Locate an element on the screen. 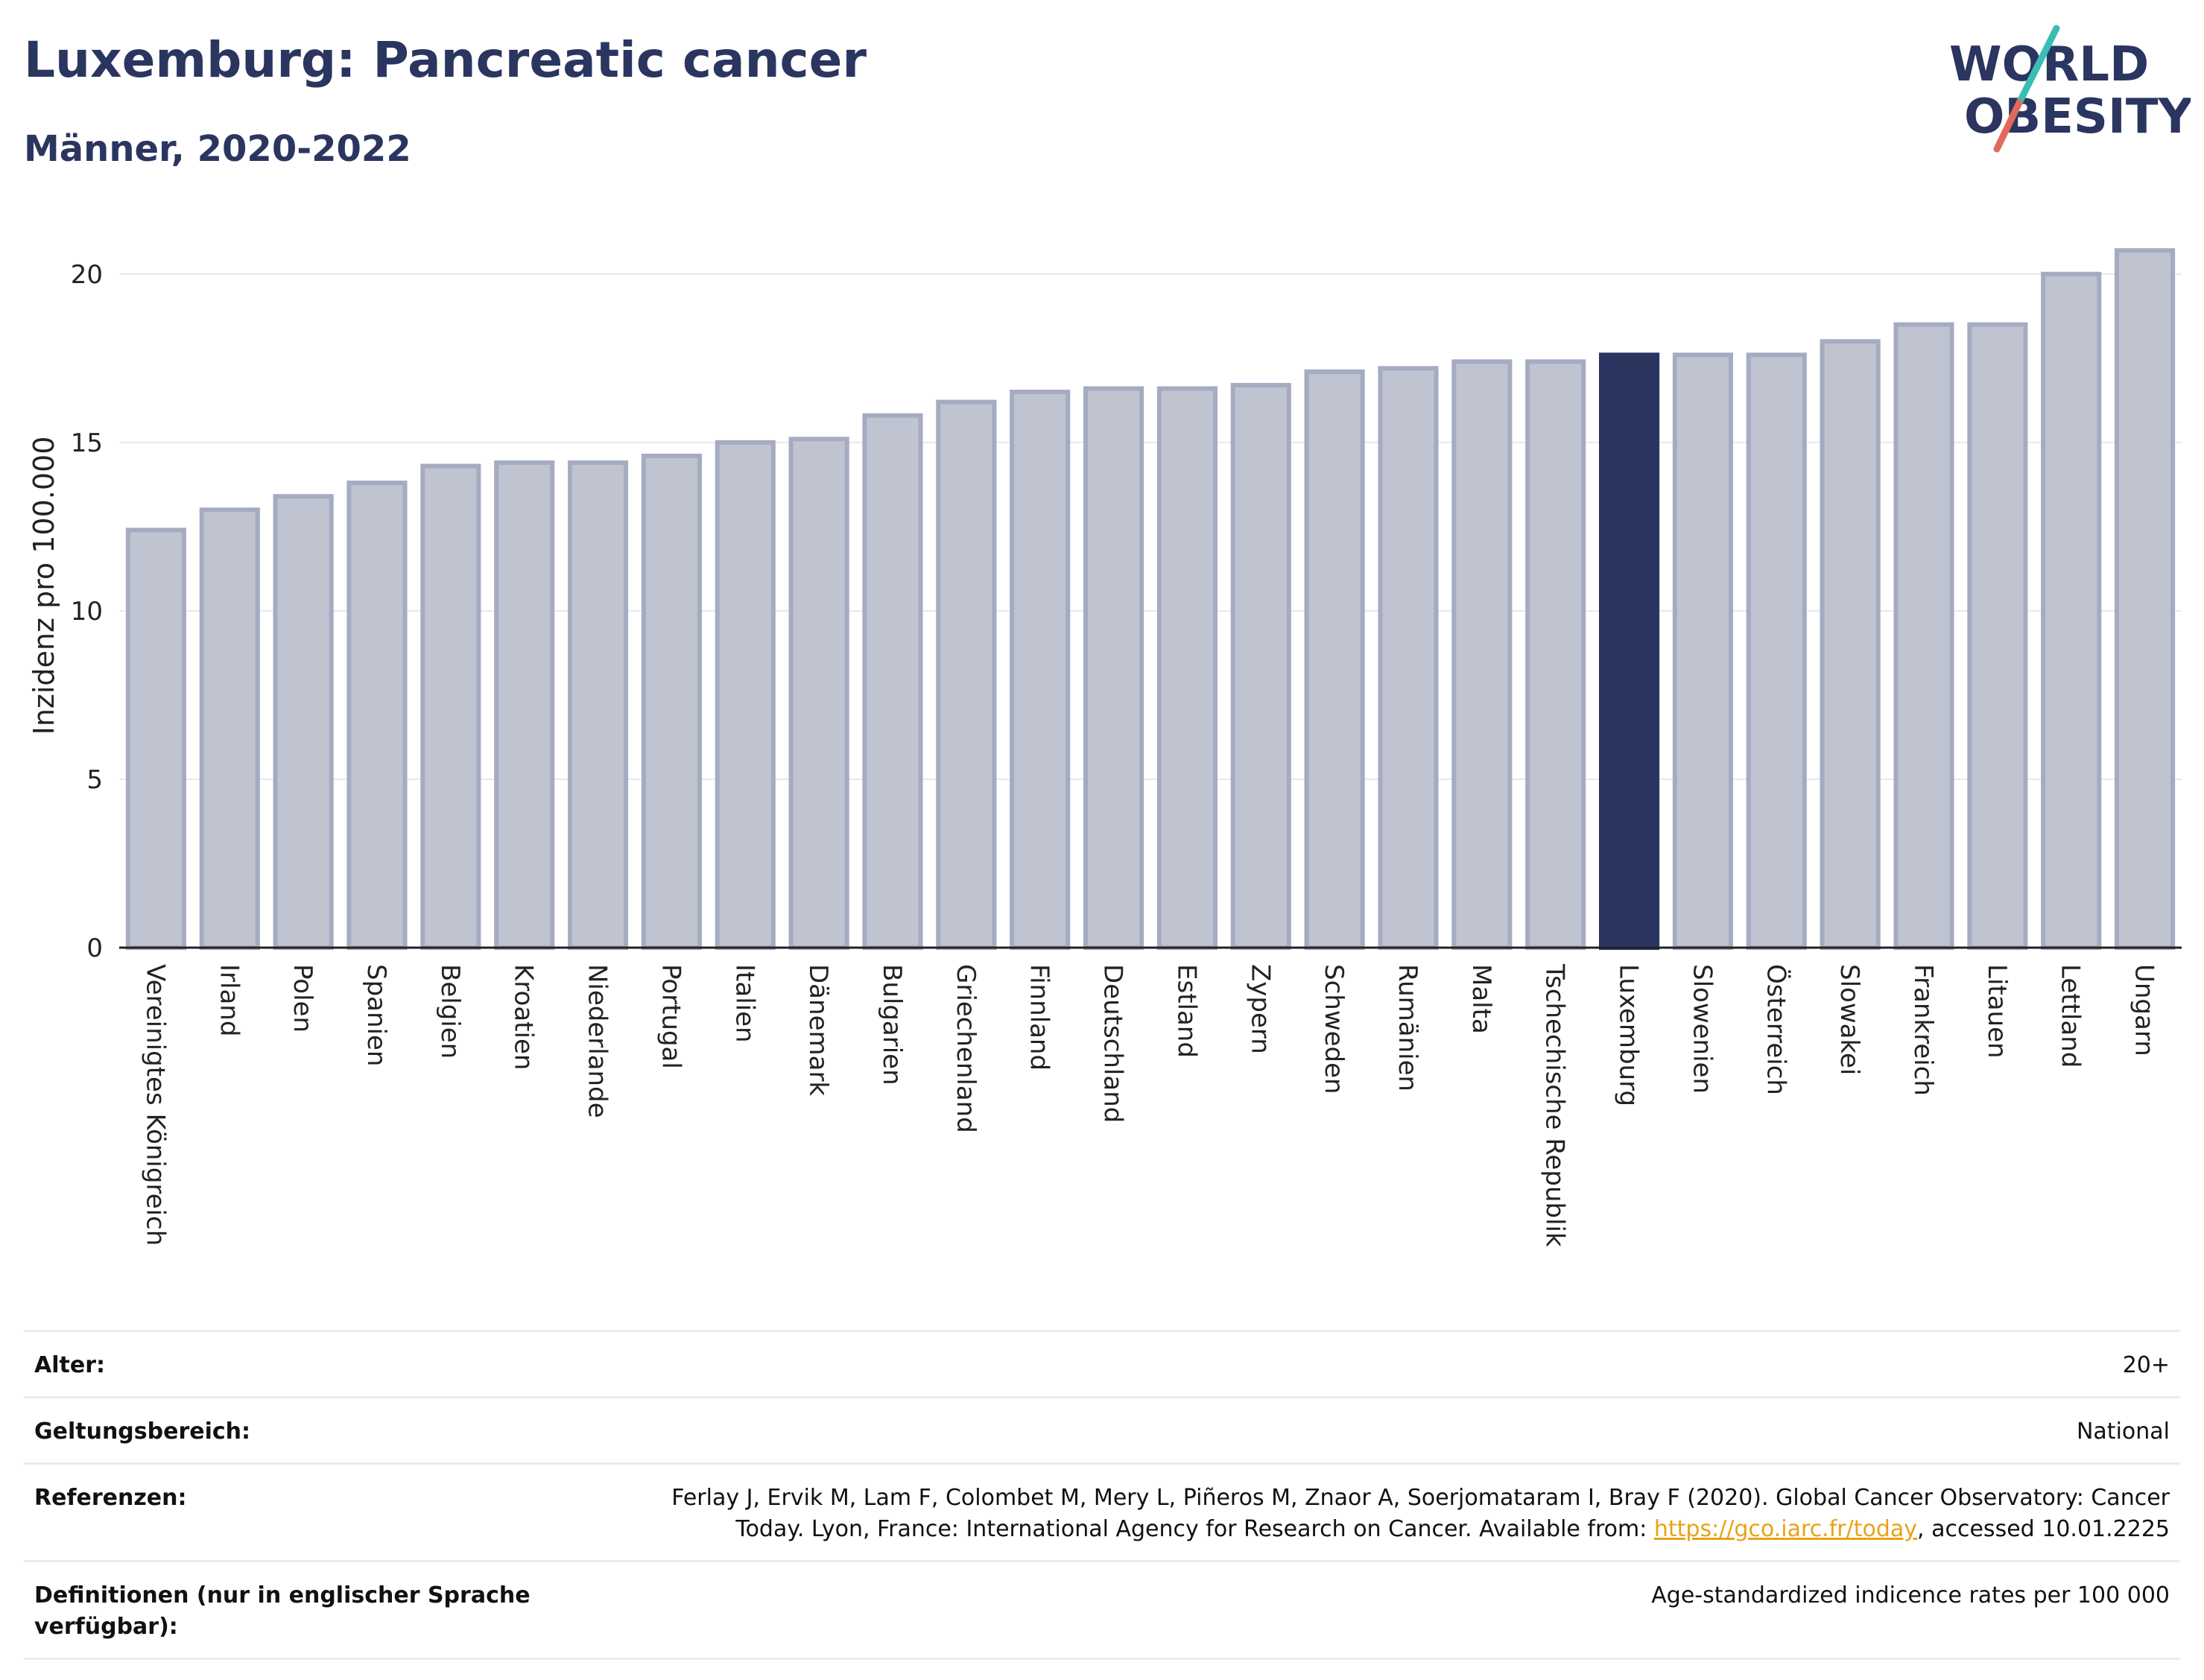 The height and width of the screenshot is (1680, 2204). x-tick-label: Polen is located at coordinates (302, 998).